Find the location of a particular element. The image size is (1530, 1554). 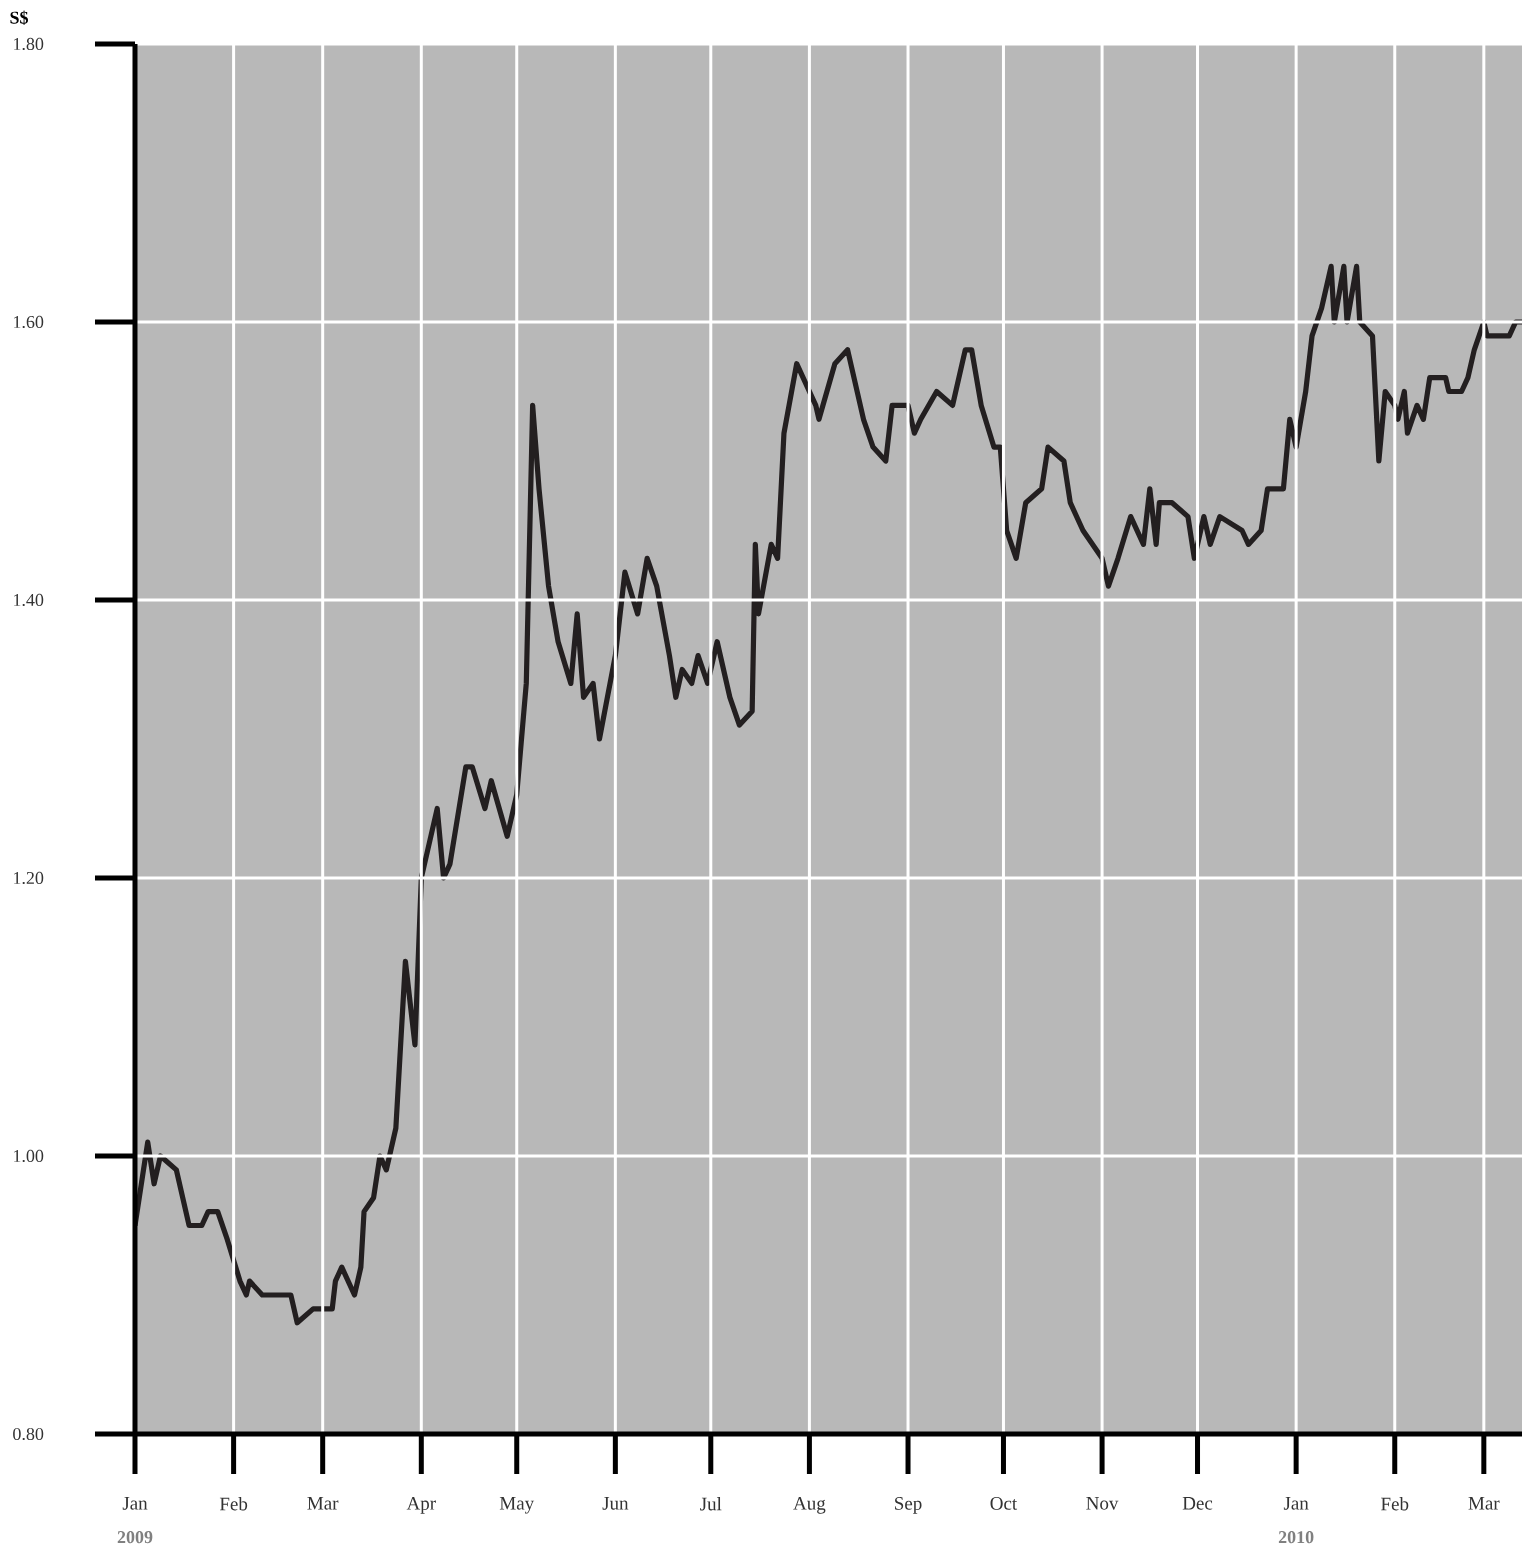

x-tick-label: Apr is located at coordinates (421, 1505).